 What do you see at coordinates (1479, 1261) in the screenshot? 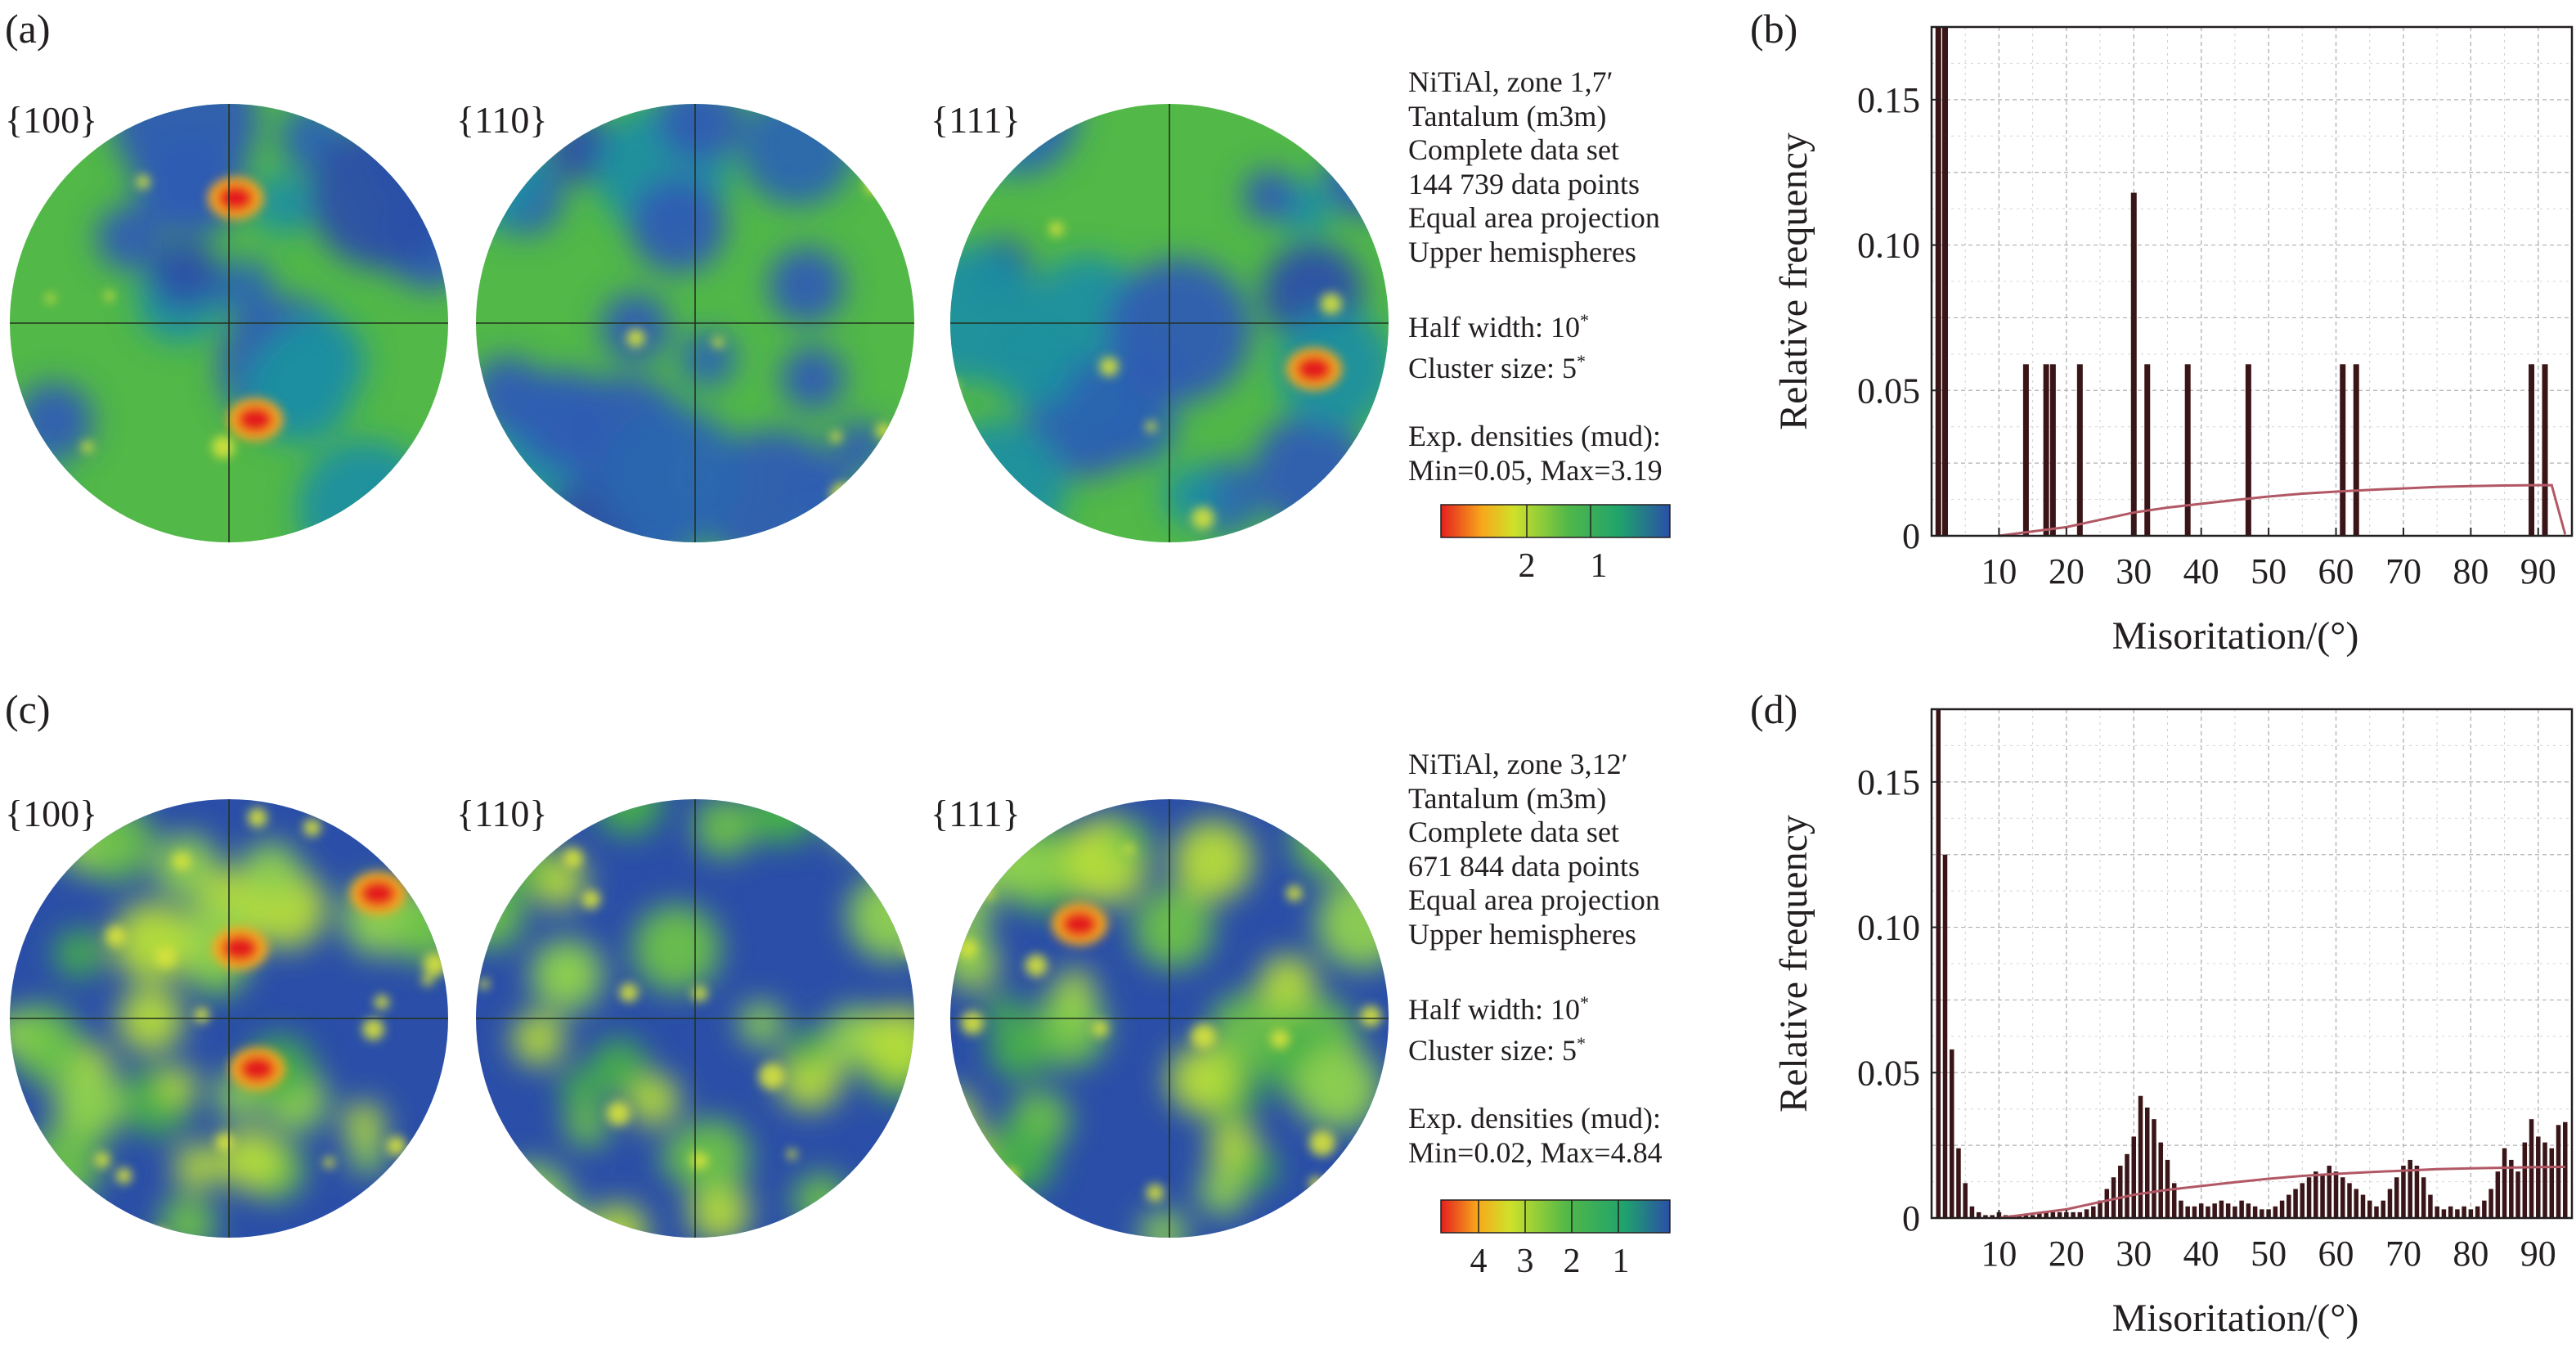
I see `colorbar-c-tick-4: 4` at bounding box center [1479, 1261].